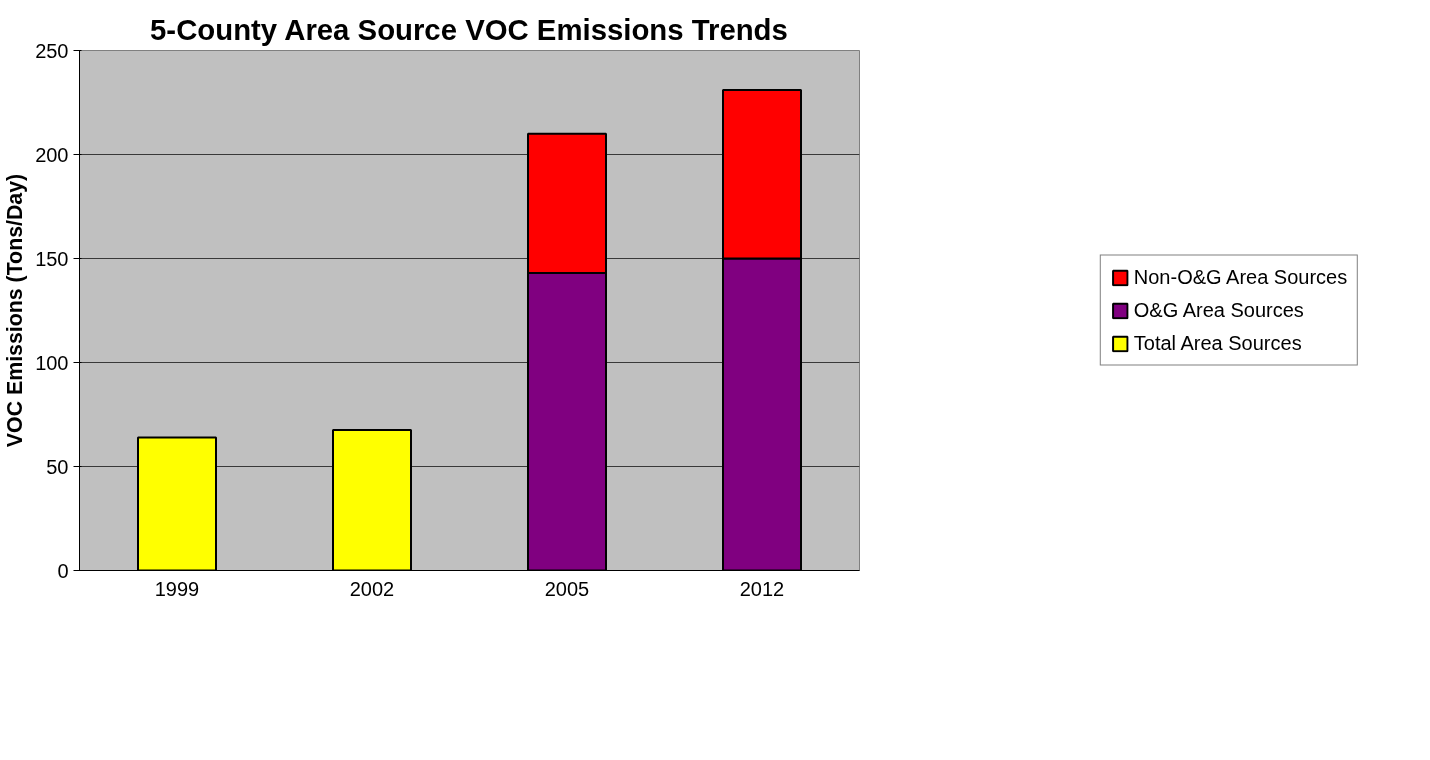 The width and height of the screenshot is (1430, 760). What do you see at coordinates (1217, 343) in the screenshot?
I see `legend-label: Total Area Sources` at bounding box center [1217, 343].